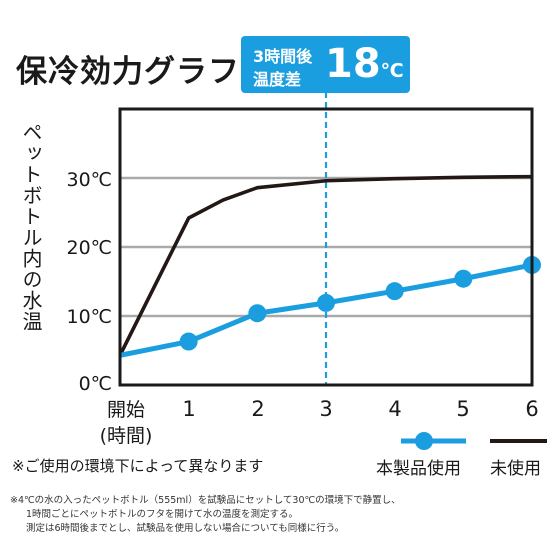 This screenshot has width=560, height=560. I want to click on x-tick-start-line2: (時間), so click(126, 436).